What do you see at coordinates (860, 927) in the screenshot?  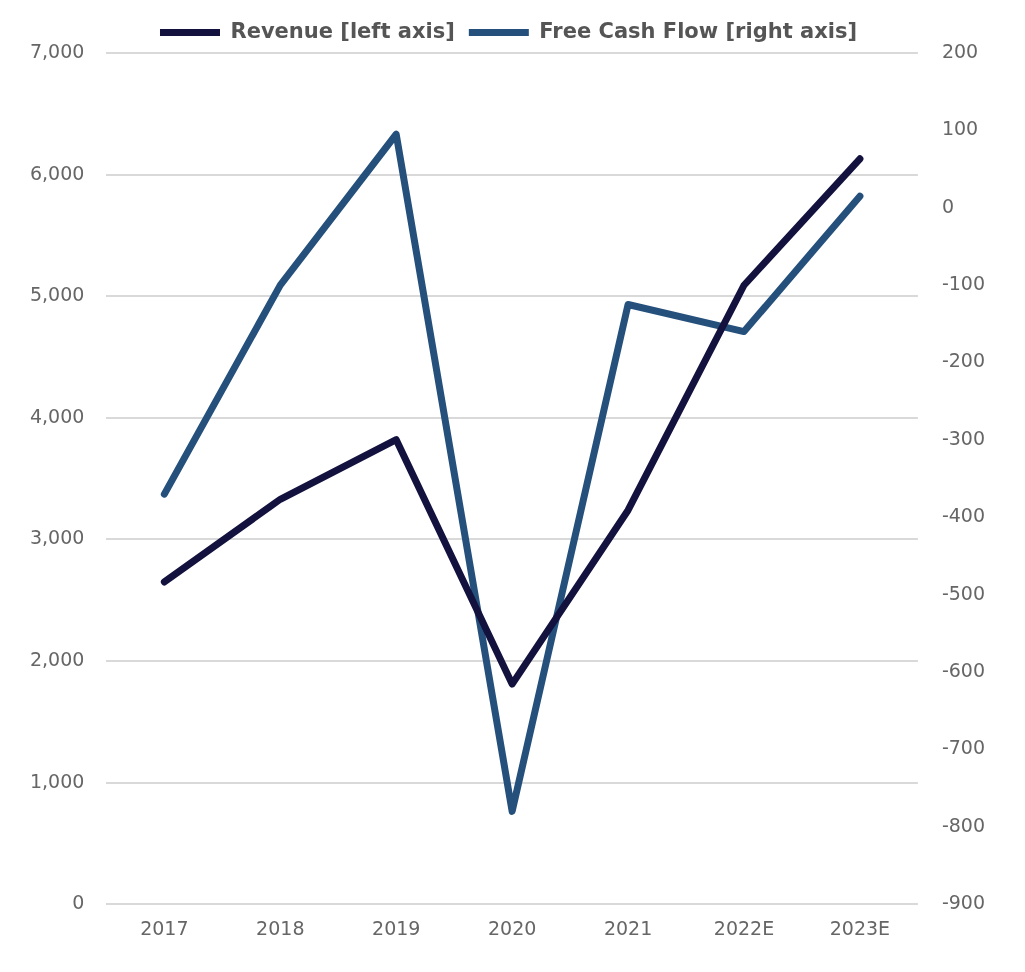 I see `x-tick-label: 2023E` at bounding box center [860, 927].